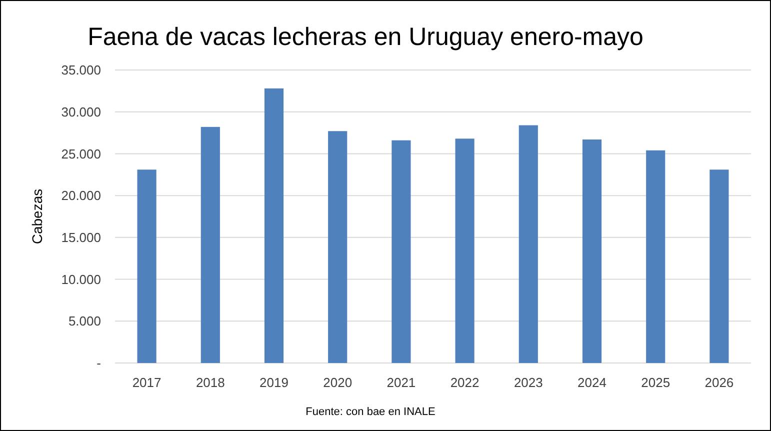  What do you see at coordinates (366, 37) in the screenshot?
I see `chart-title: Faena de vacas lecheras en Uruguay enero-mayo` at bounding box center [366, 37].